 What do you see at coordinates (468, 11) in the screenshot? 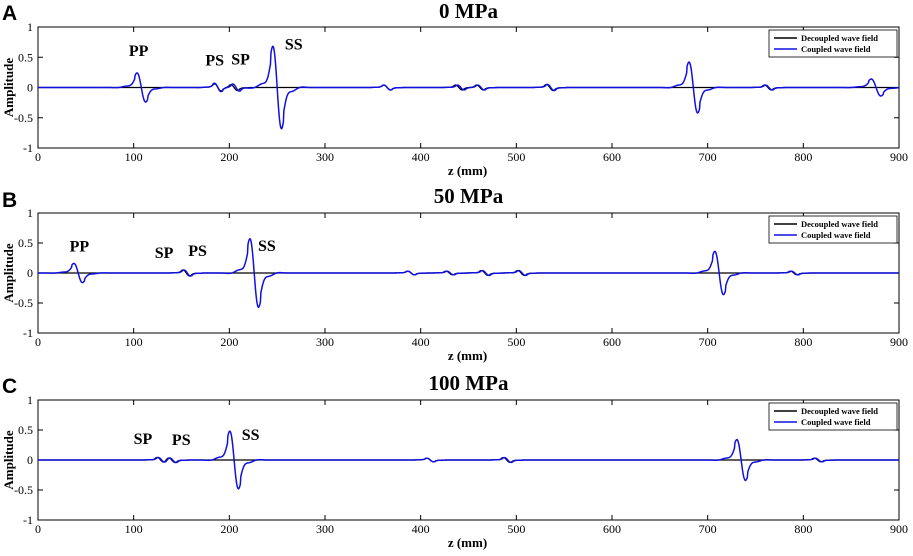
I see `panel-title: 0 MPa` at bounding box center [468, 11].